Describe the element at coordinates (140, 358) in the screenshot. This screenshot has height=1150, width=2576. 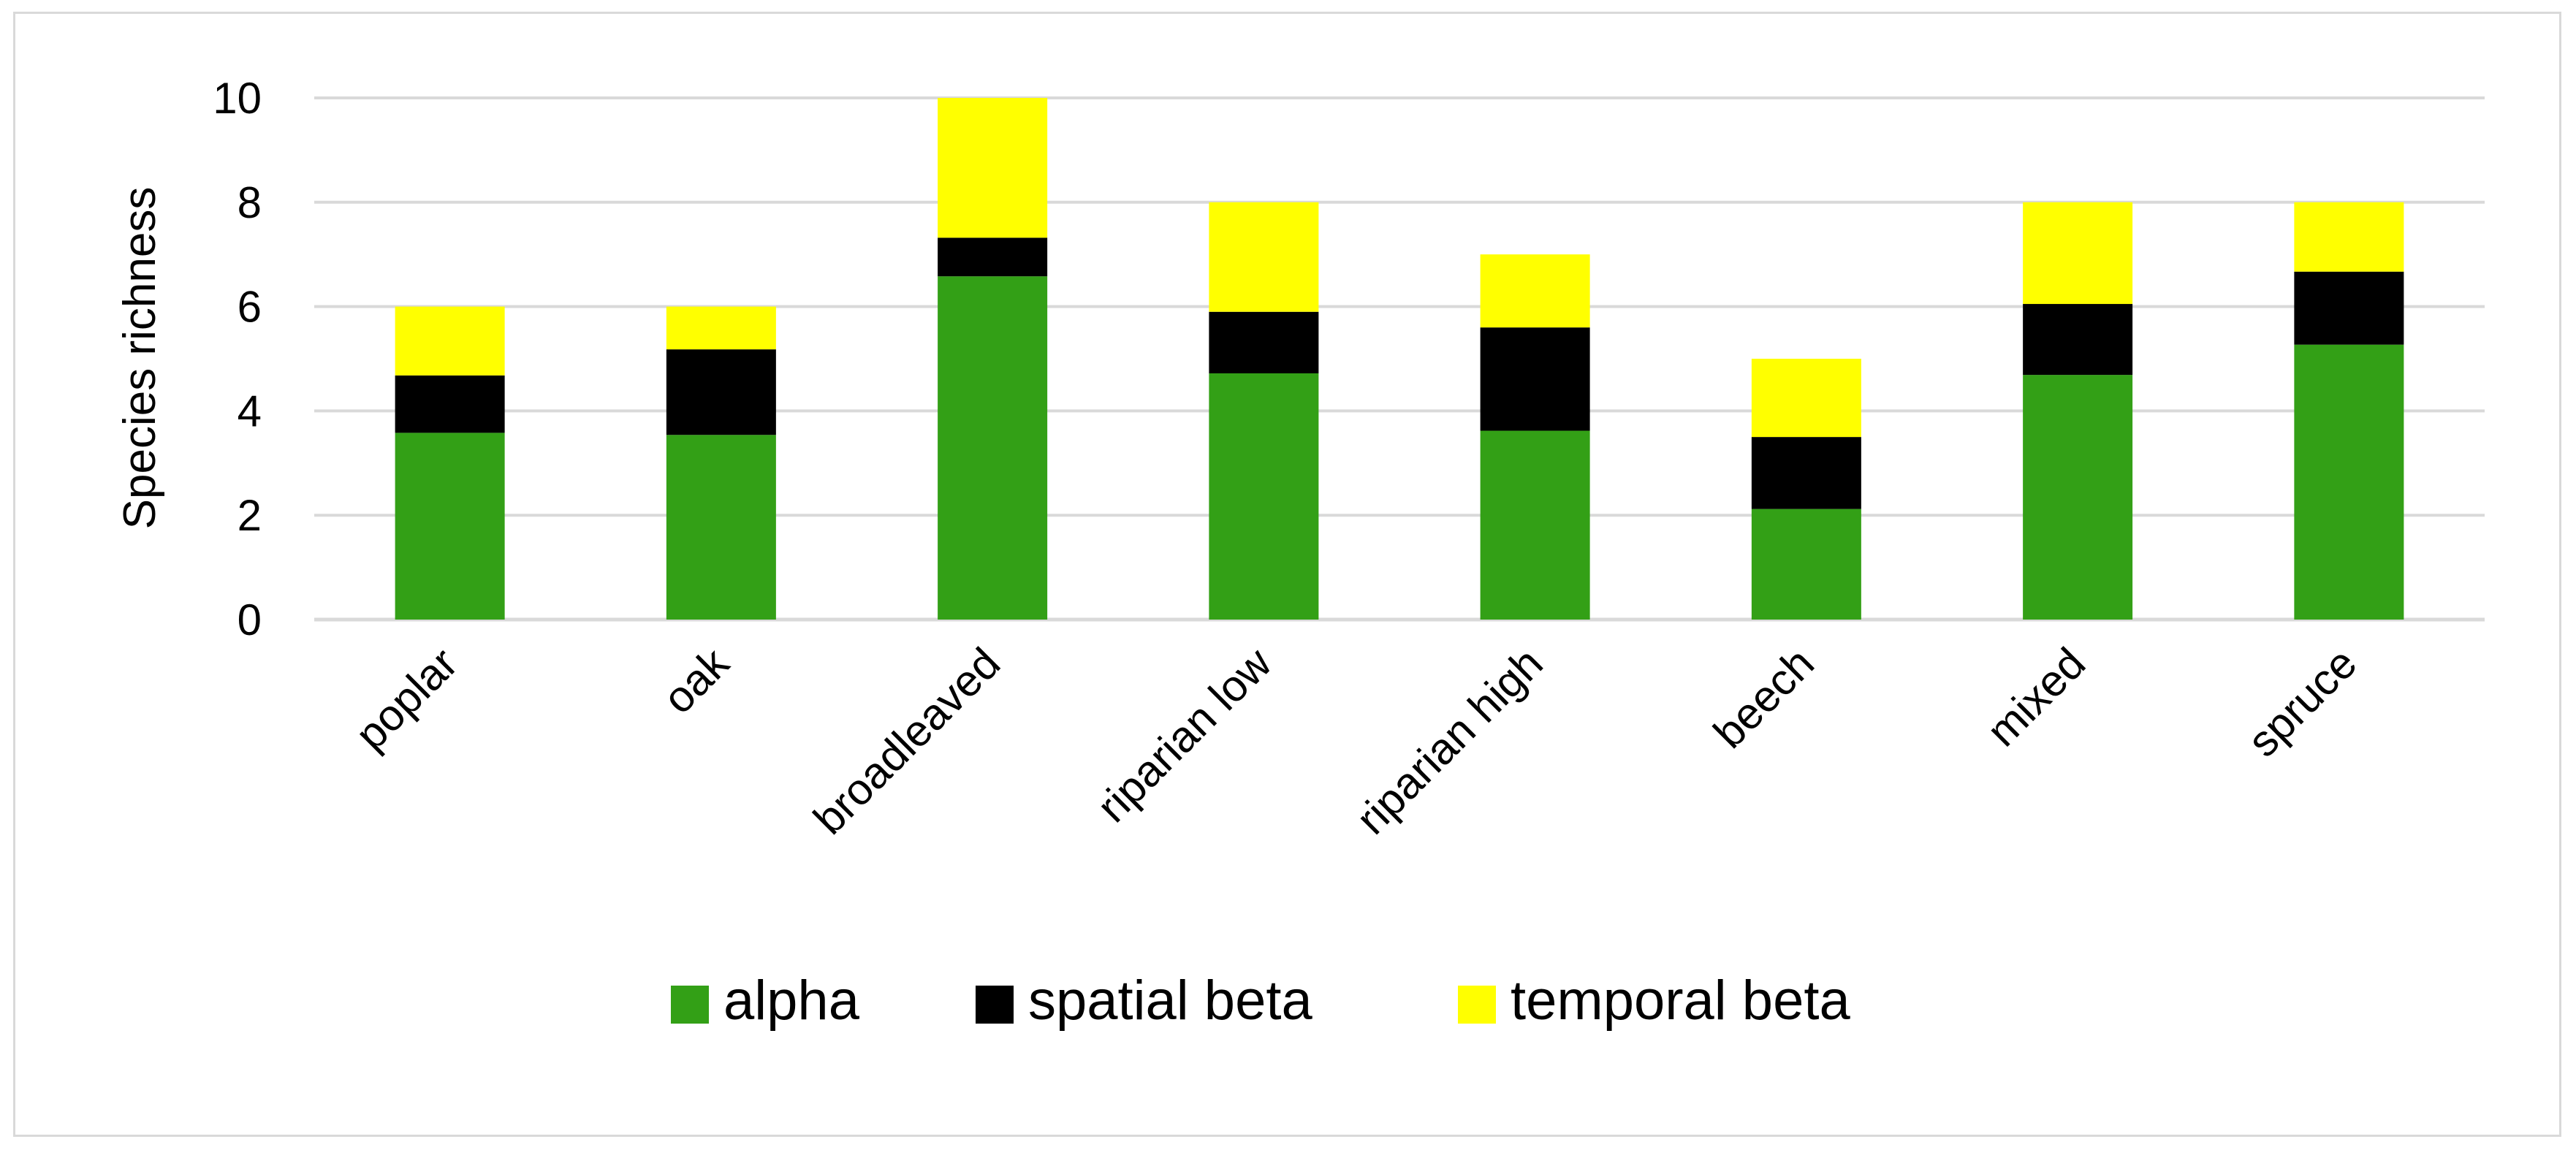
I see `y-axis-label: Species richness` at that location.